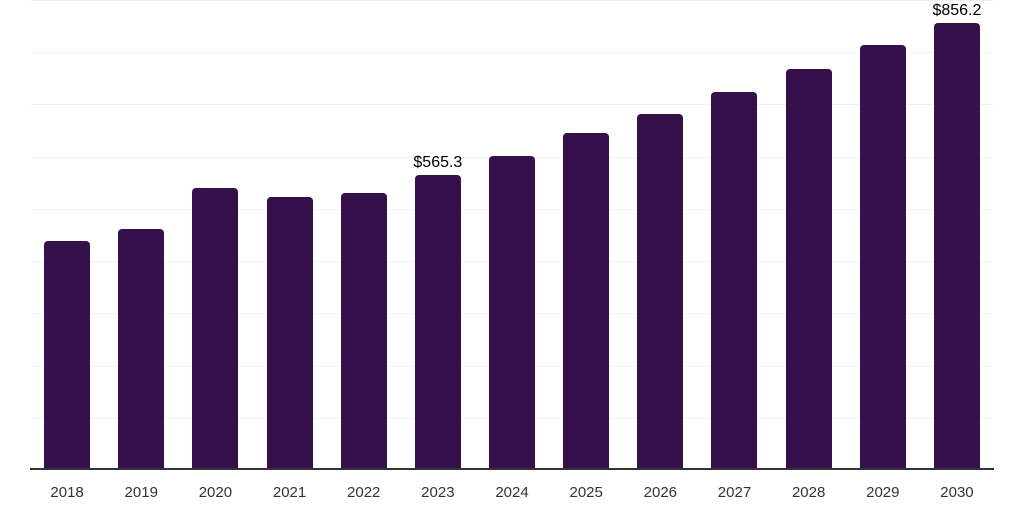 The width and height of the screenshot is (1024, 512). I want to click on bar-2020, so click(215, 328).